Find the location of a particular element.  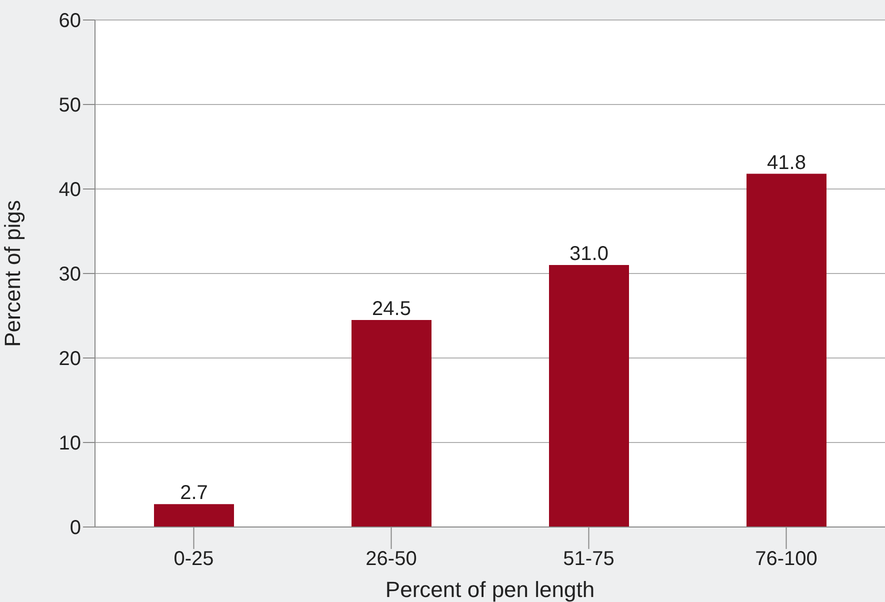

y-tick-label: 50 is located at coordinates (69, 105).